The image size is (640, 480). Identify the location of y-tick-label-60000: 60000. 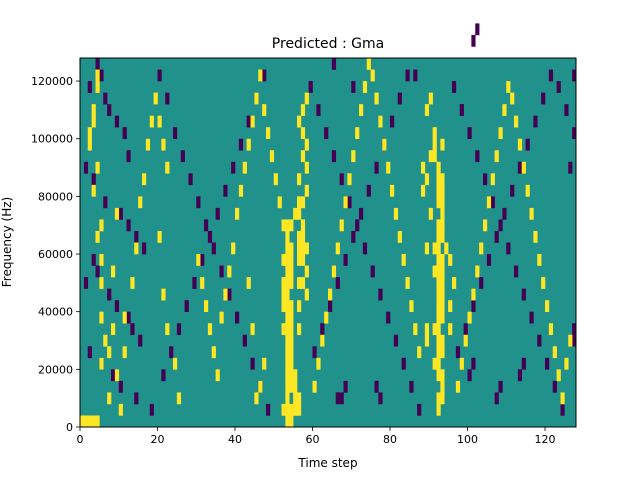
(55, 254).